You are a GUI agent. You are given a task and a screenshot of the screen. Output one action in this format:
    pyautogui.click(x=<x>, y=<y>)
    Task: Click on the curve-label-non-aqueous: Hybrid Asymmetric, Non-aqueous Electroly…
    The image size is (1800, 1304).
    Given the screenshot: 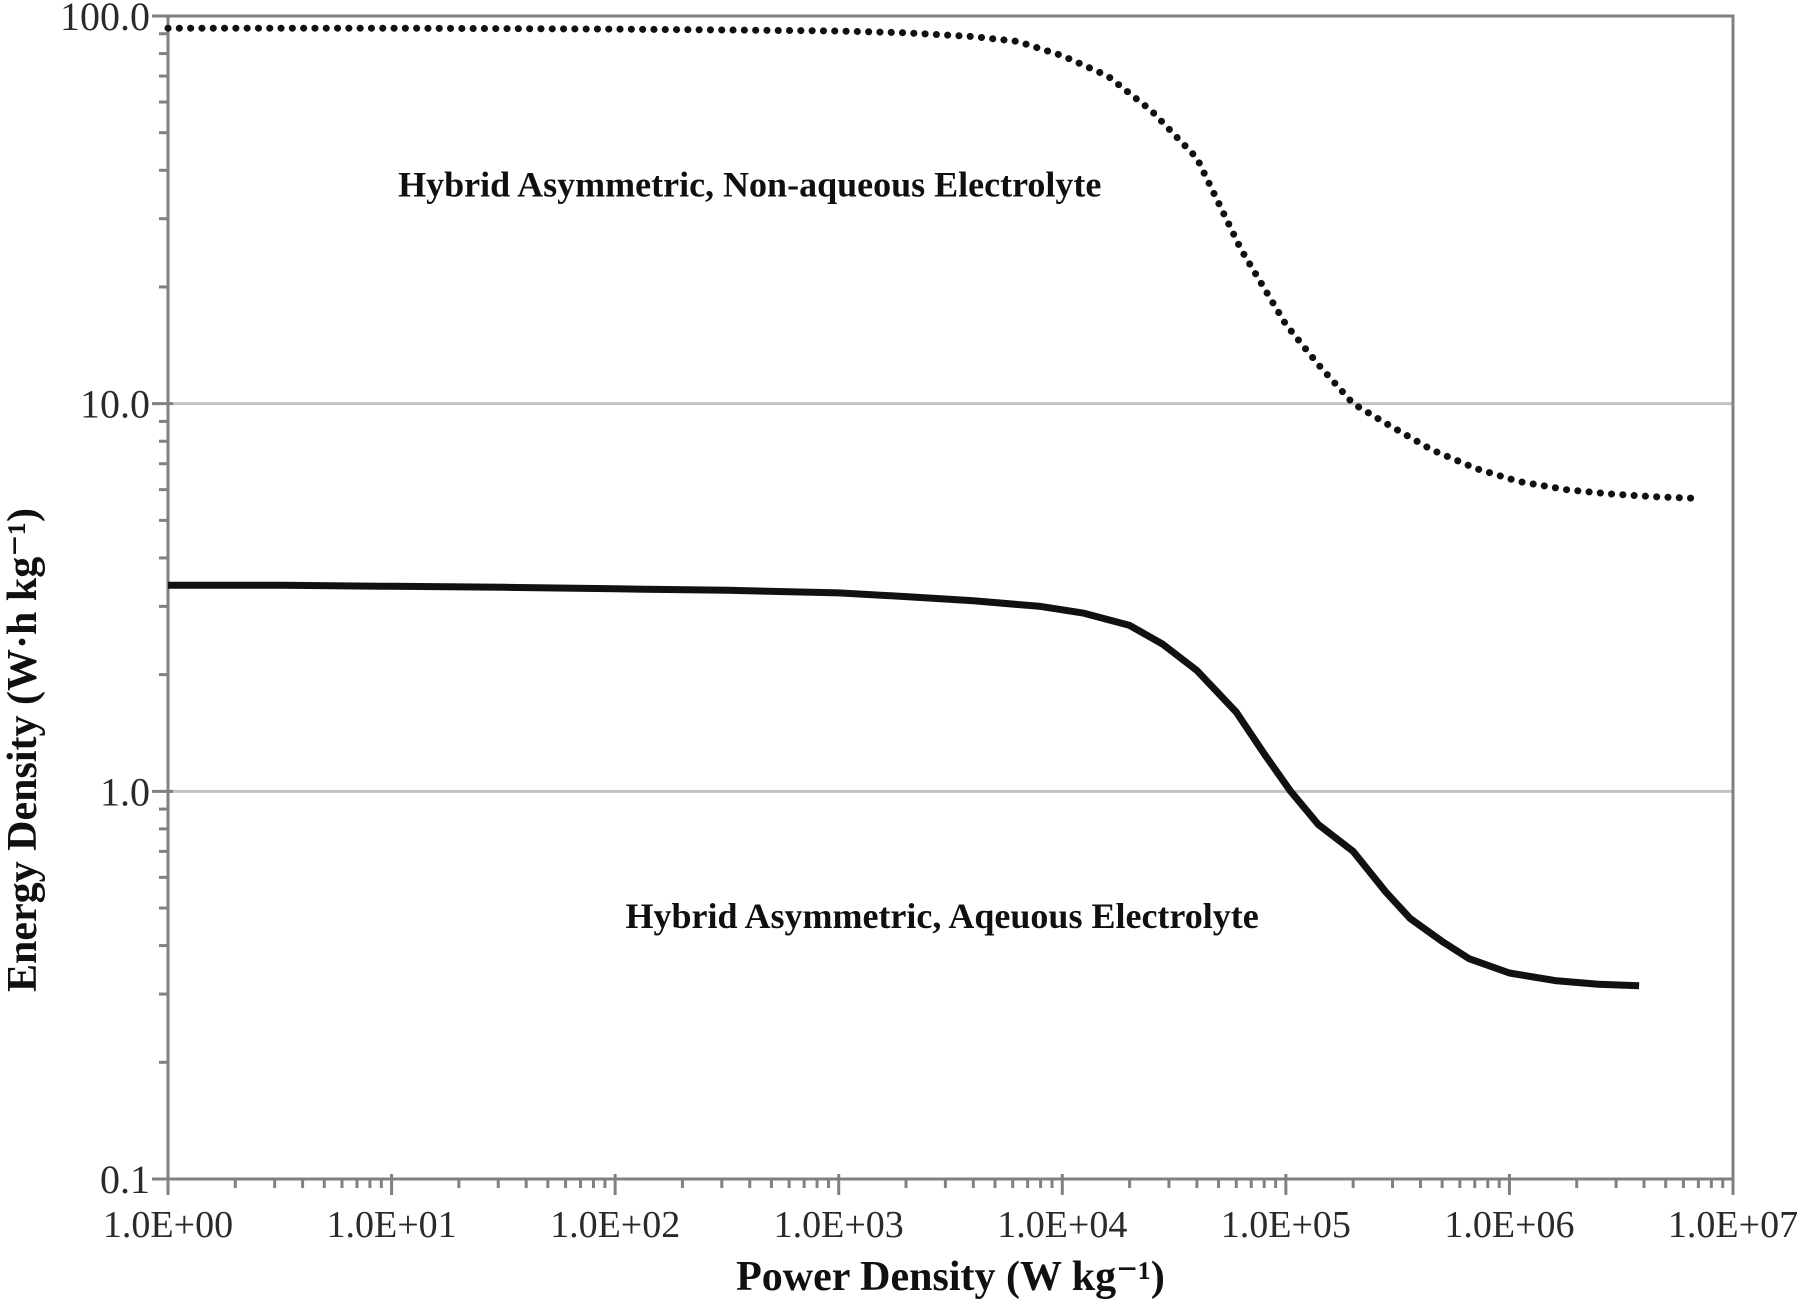 What is the action you would take?
    pyautogui.click(x=749, y=184)
    